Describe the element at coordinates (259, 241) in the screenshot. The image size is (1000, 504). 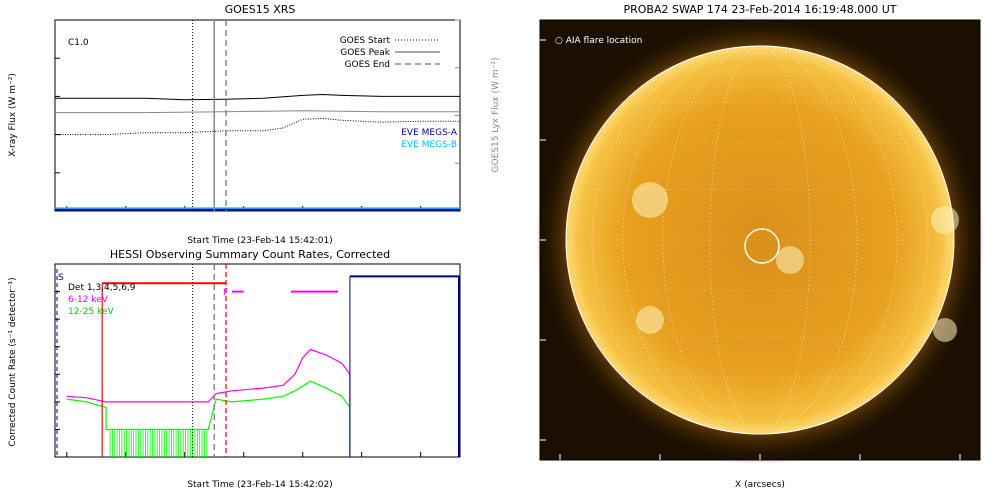
I see `goes-x-label: Start Time (23-Feb-14 15:42:01)` at that location.